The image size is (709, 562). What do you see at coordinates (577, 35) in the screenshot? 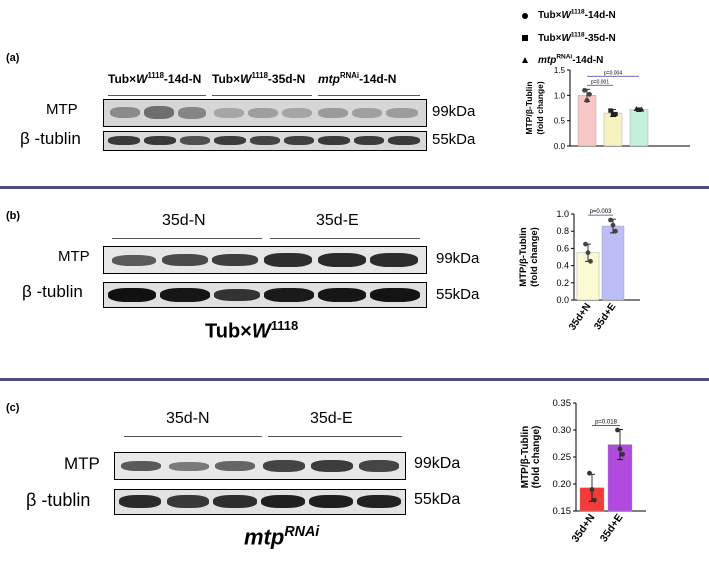
I see `legend-text-sup: 1118` at bounding box center [577, 35].